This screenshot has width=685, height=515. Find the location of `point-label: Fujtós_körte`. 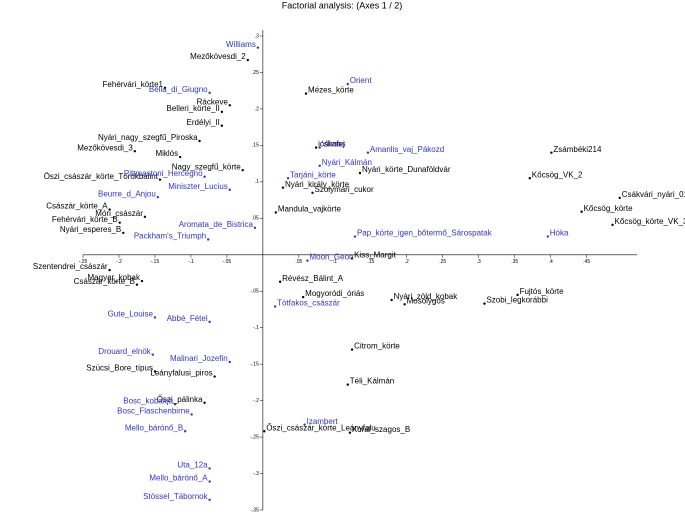

point-label: Fujtós_körte is located at coordinates (542, 291).